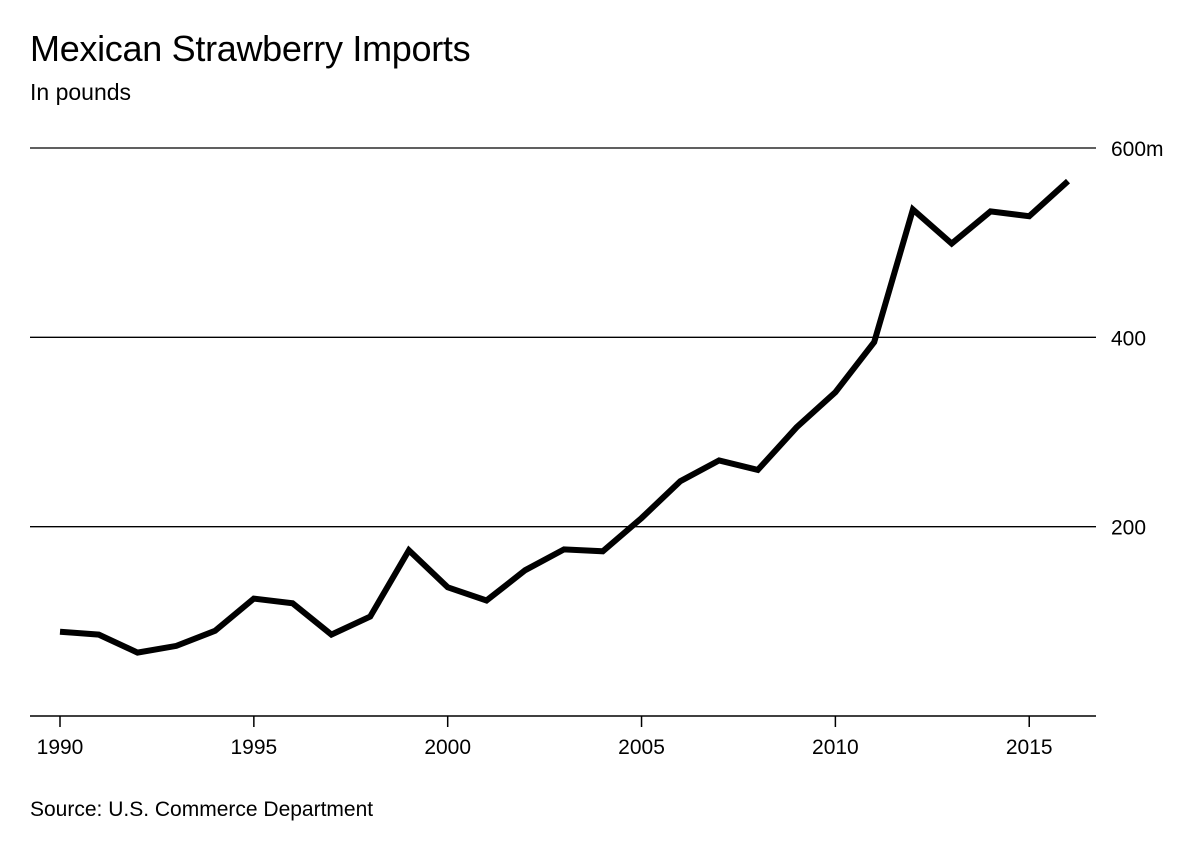  Describe the element at coordinates (545, 737) in the screenshot. I see `x-ticks: 1990 1995 2000 2005 2010 2015` at that location.